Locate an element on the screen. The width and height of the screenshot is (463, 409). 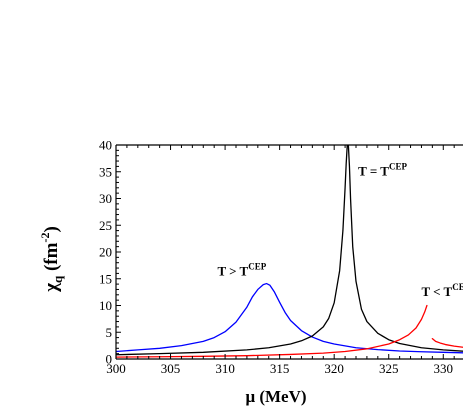
x-tick-label: 320 is located at coordinates (334, 368).